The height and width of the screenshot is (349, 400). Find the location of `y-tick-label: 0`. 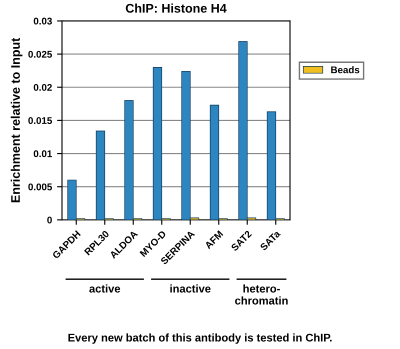

y-tick-label: 0 is located at coordinates (49, 220).